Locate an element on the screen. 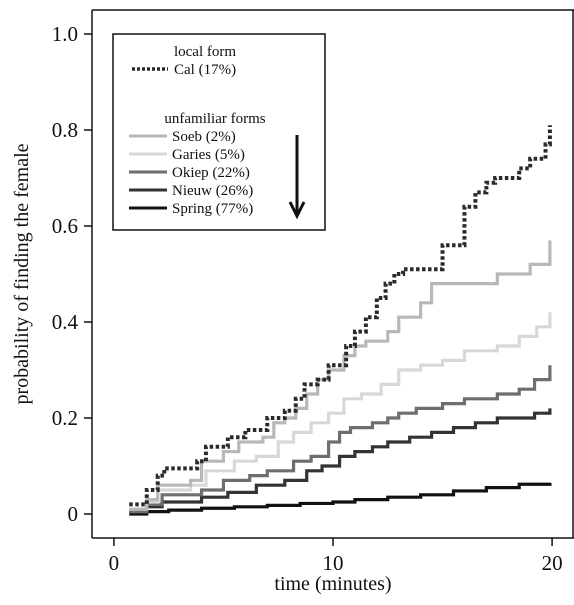 The height and width of the screenshot is (605, 574). x-tick-label: 0 is located at coordinates (114, 563).